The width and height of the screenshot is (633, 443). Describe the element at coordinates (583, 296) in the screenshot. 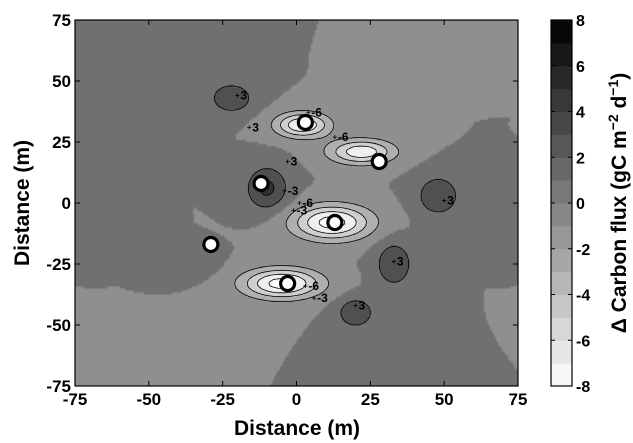

I see `colorbar-tick-label: -4` at that location.